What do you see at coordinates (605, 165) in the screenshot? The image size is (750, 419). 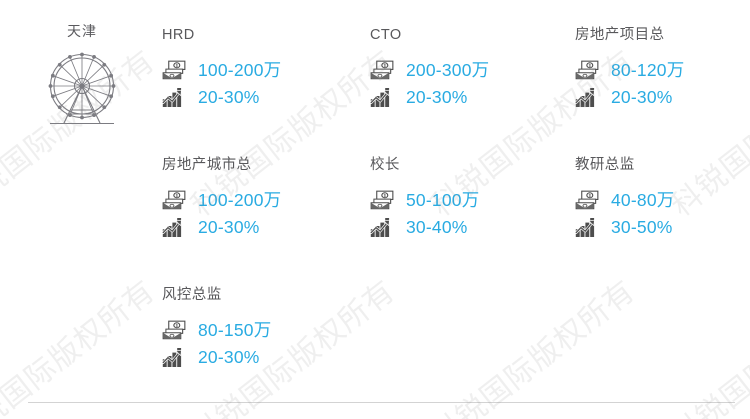 I see `role-title: 教研总监` at bounding box center [605, 165].